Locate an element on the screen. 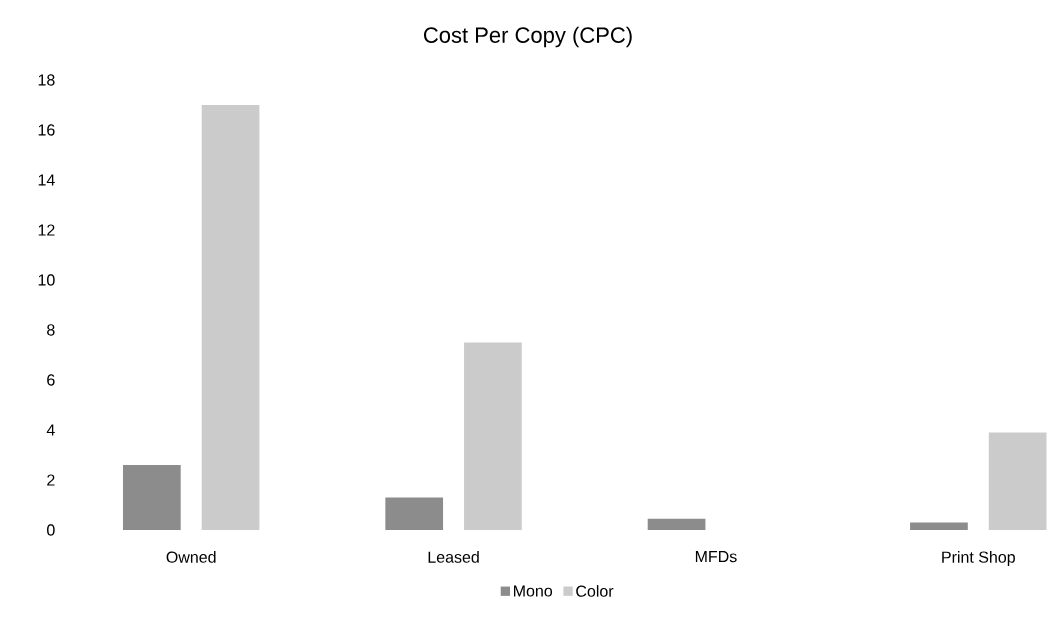  x-tick-label: Print Shop is located at coordinates (978, 558).